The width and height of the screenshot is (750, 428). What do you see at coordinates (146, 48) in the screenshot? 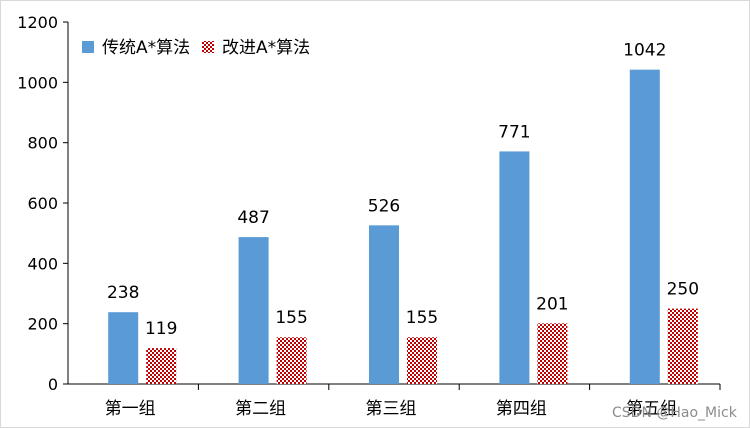
I see `legend-label: 传统A*算法` at bounding box center [146, 48].